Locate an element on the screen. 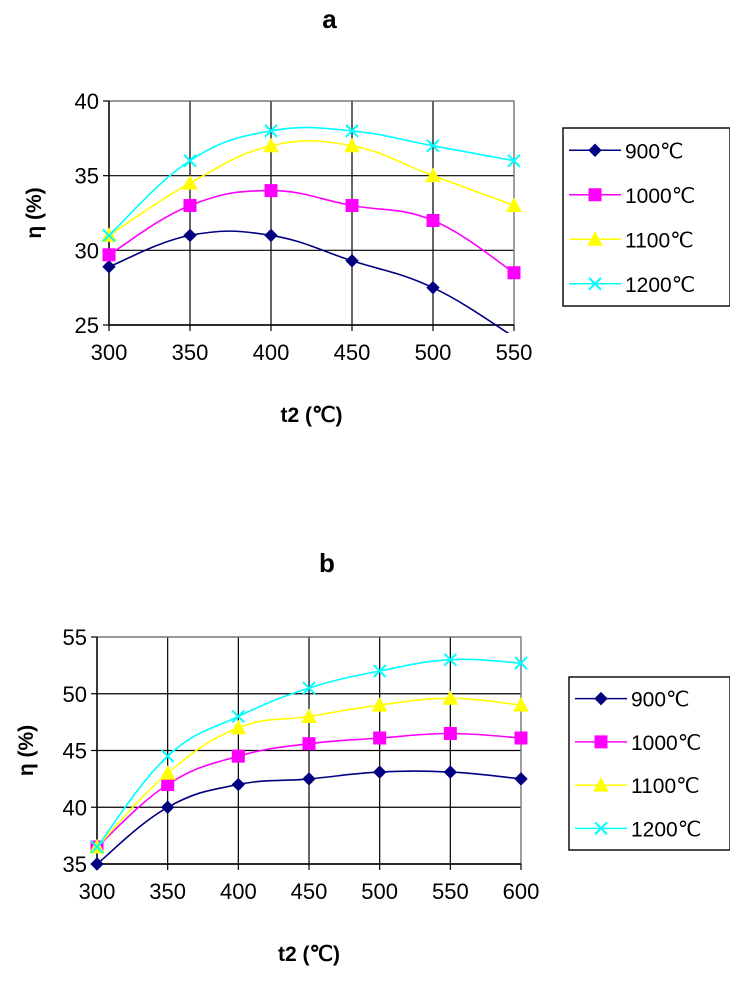 The width and height of the screenshot is (730, 999). y-tick-label: 55 is located at coordinates (75, 637).